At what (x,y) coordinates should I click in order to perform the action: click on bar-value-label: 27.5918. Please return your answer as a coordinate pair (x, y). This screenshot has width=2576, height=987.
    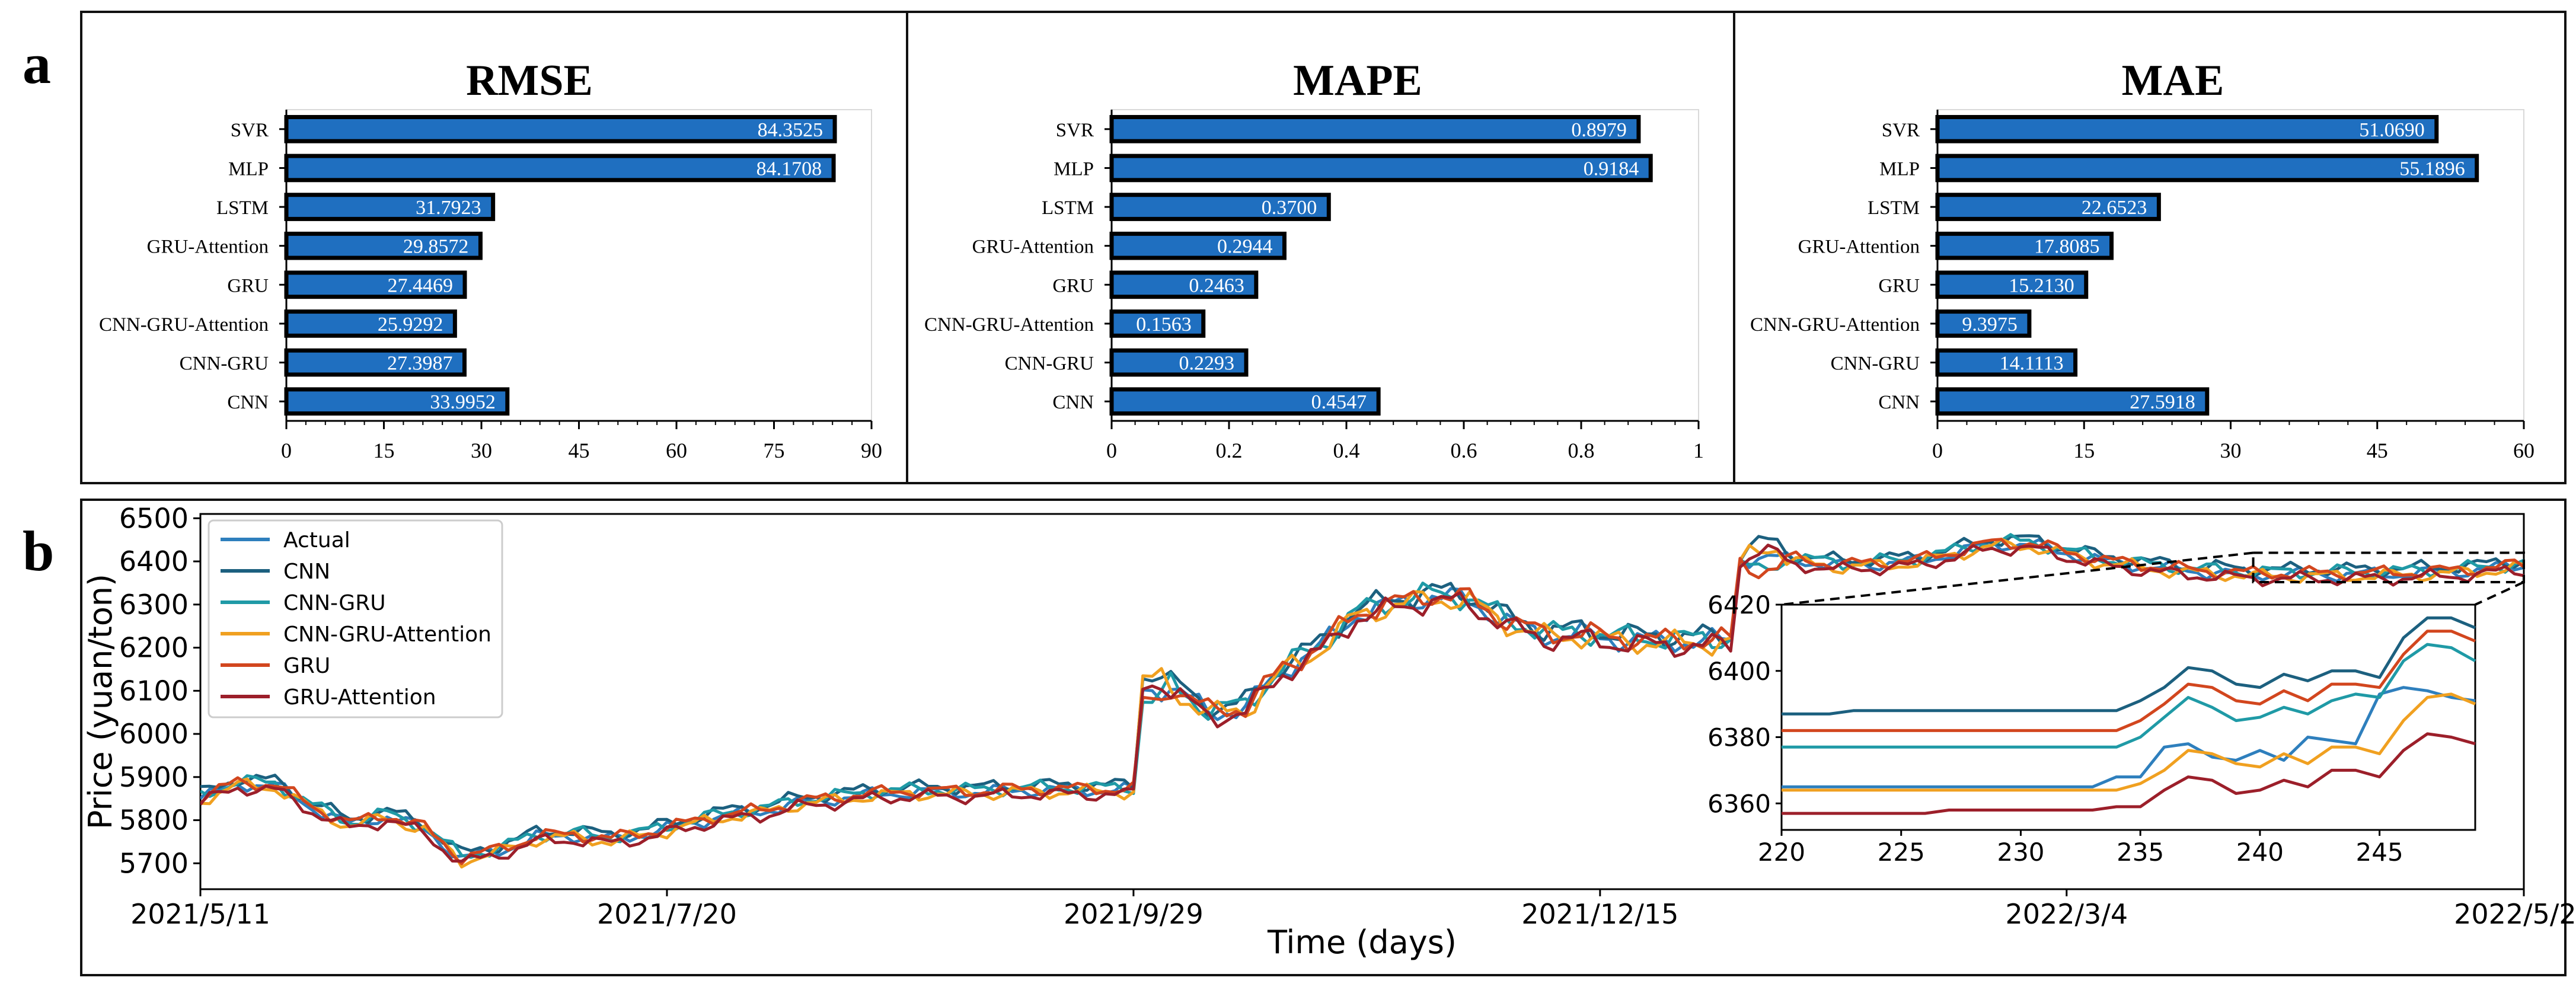
    Looking at the image, I should click on (2162, 402).